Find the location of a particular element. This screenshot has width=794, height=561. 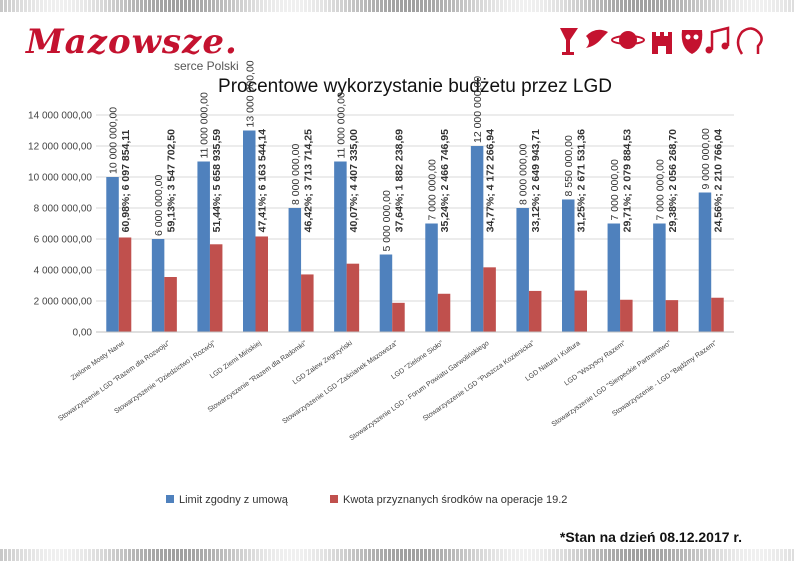

limit-value-label: 6 000 000,00 is located at coordinates (159, 205).